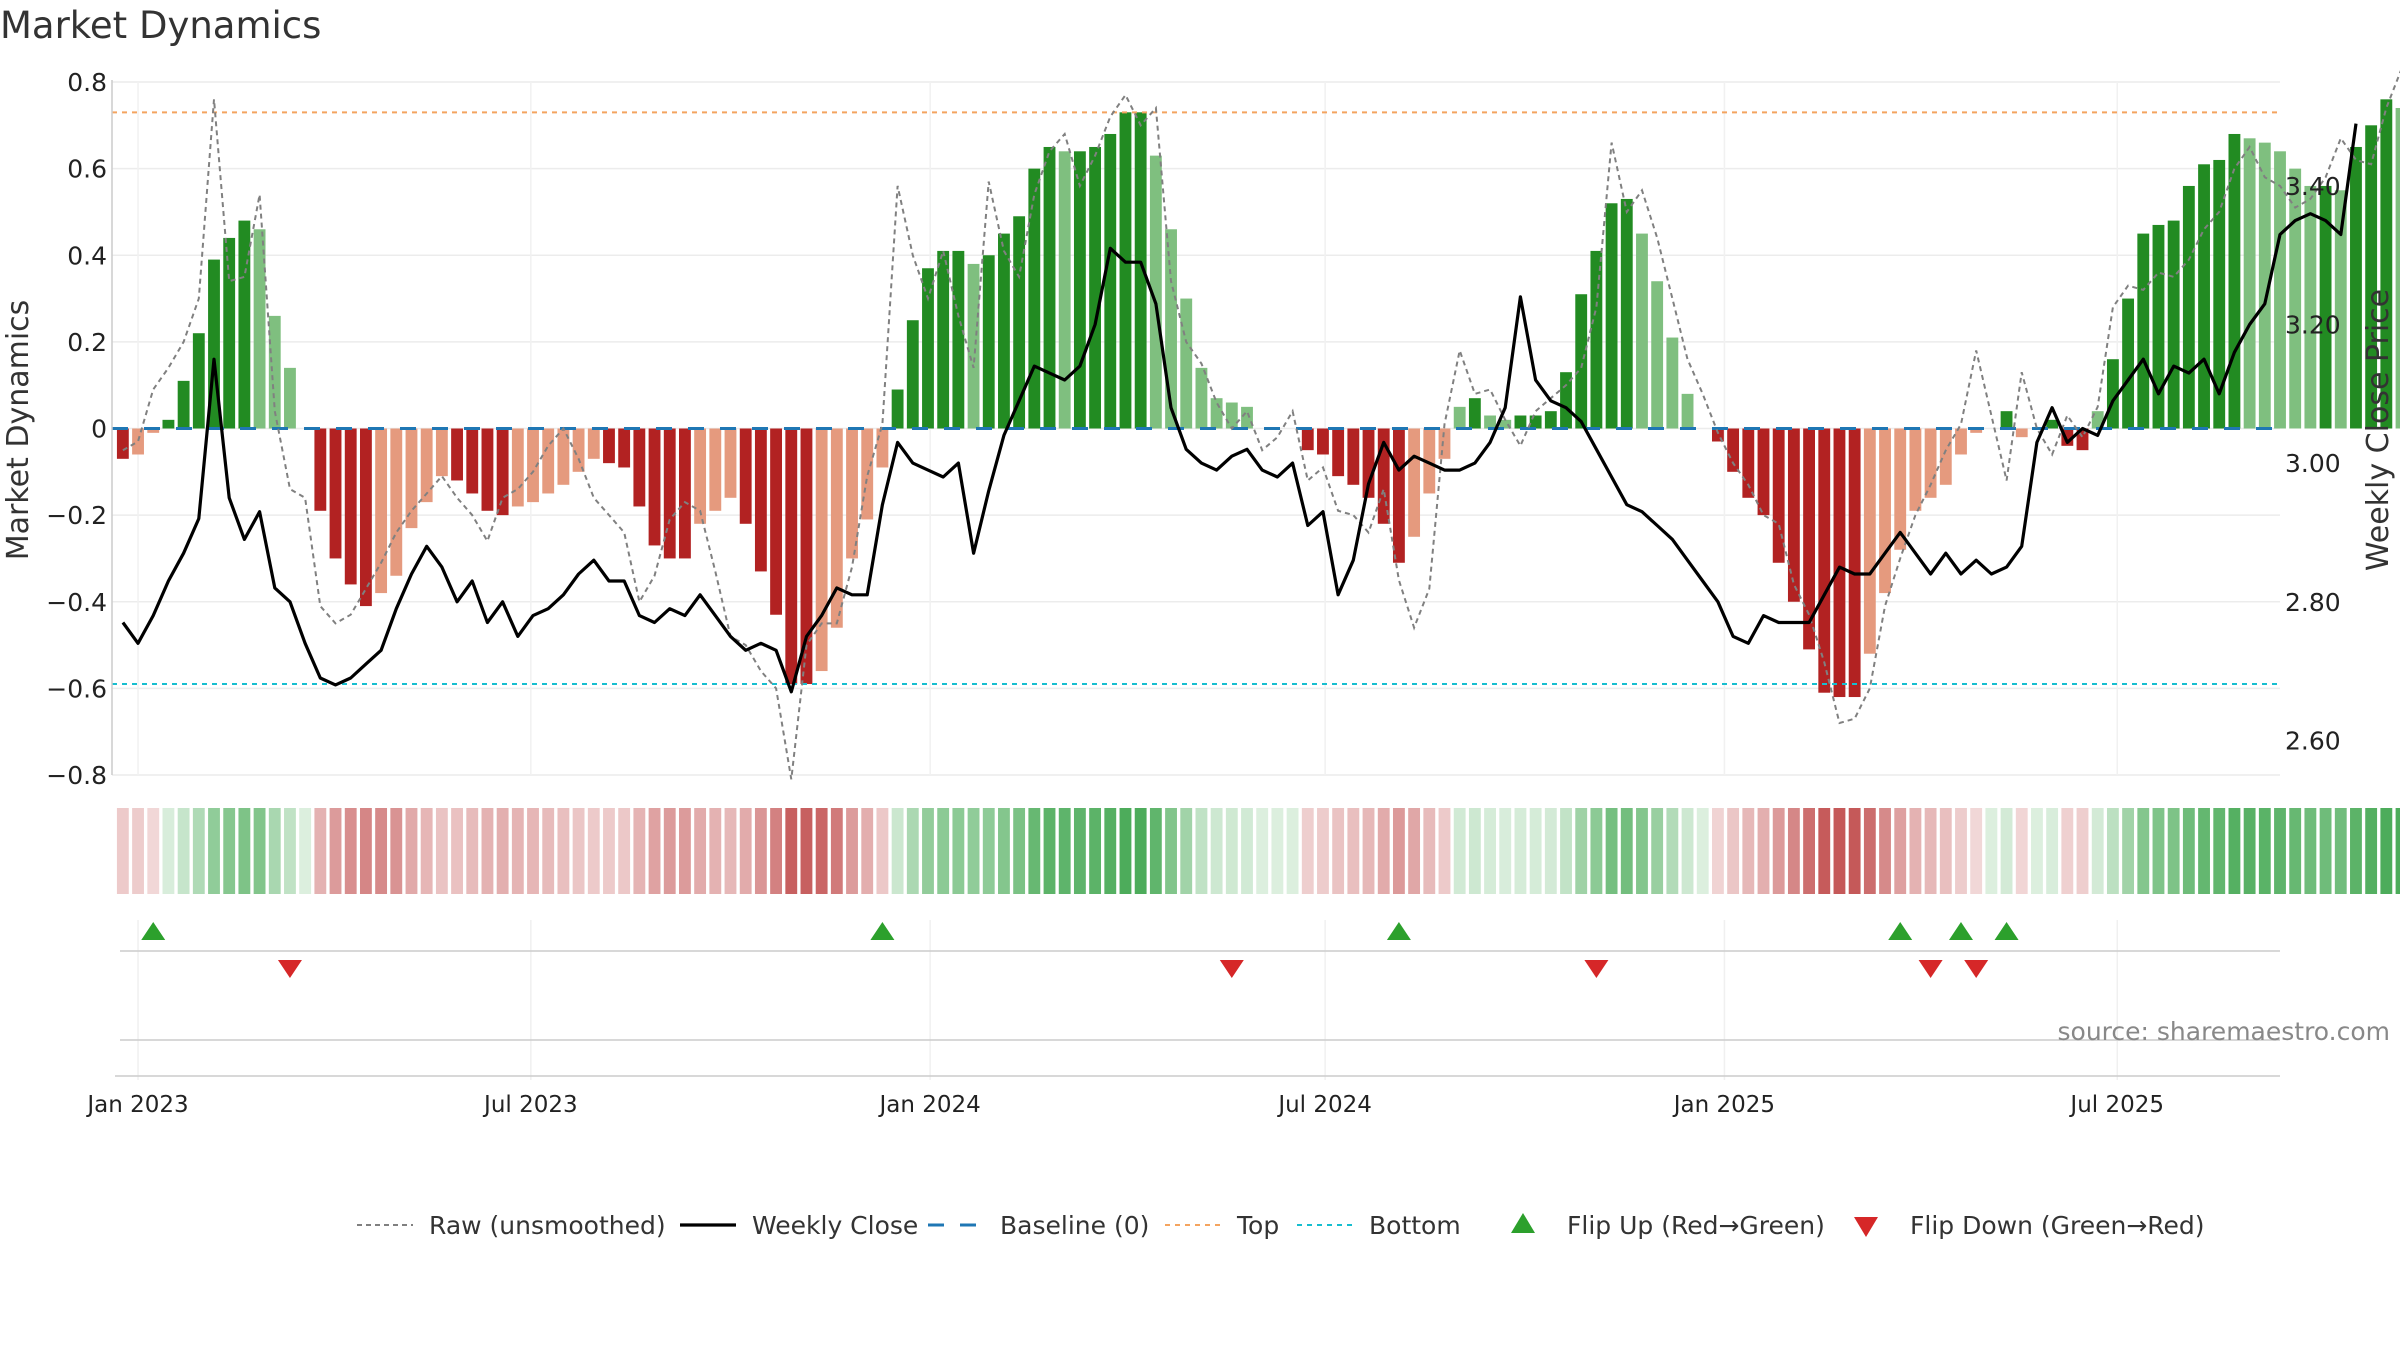 This screenshot has width=2400, height=1350. Describe the element at coordinates (76, 775) in the screenshot. I see `y-tick-label: −0.8` at that location.